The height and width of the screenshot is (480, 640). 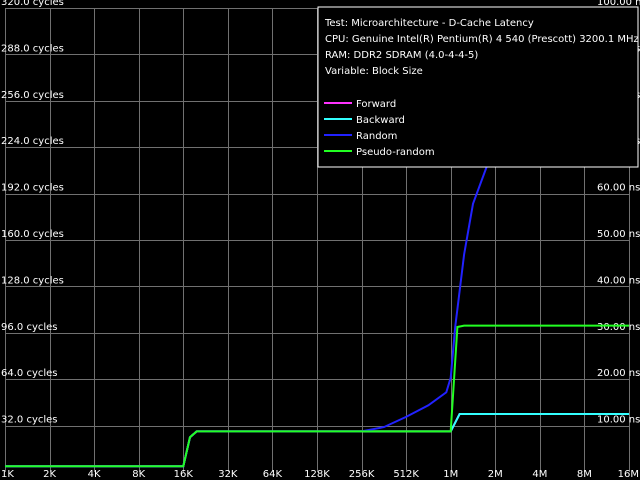 What do you see at coordinates (32, 141) in the screenshot?
I see `y-left-tick-label: 224.0 cycles` at bounding box center [32, 141].